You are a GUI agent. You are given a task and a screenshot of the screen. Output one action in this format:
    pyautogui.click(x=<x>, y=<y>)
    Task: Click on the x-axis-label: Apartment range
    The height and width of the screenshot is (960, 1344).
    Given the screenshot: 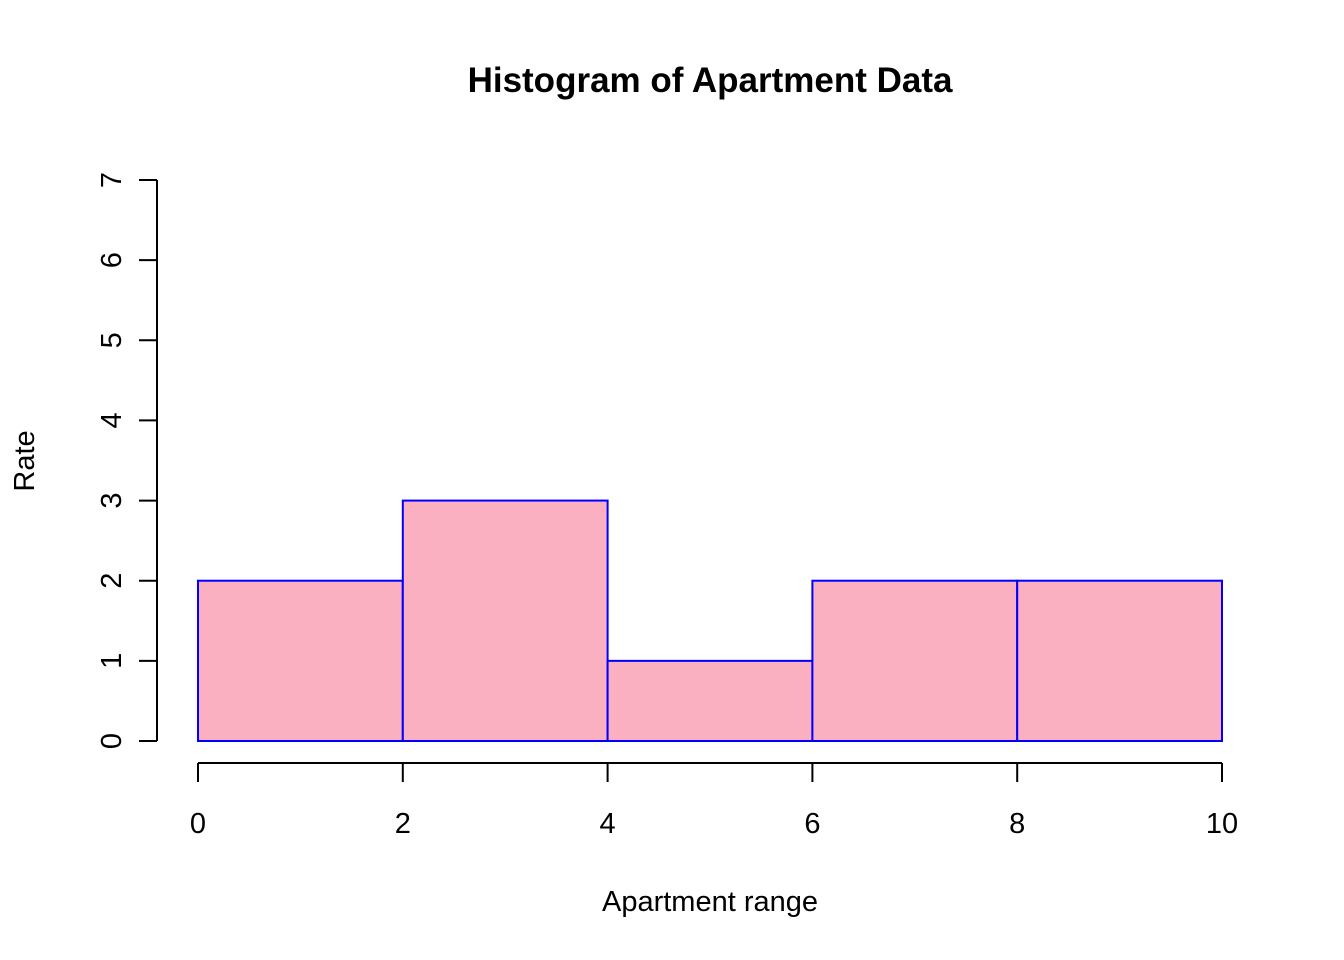 What is the action you would take?
    pyautogui.click(x=710, y=902)
    